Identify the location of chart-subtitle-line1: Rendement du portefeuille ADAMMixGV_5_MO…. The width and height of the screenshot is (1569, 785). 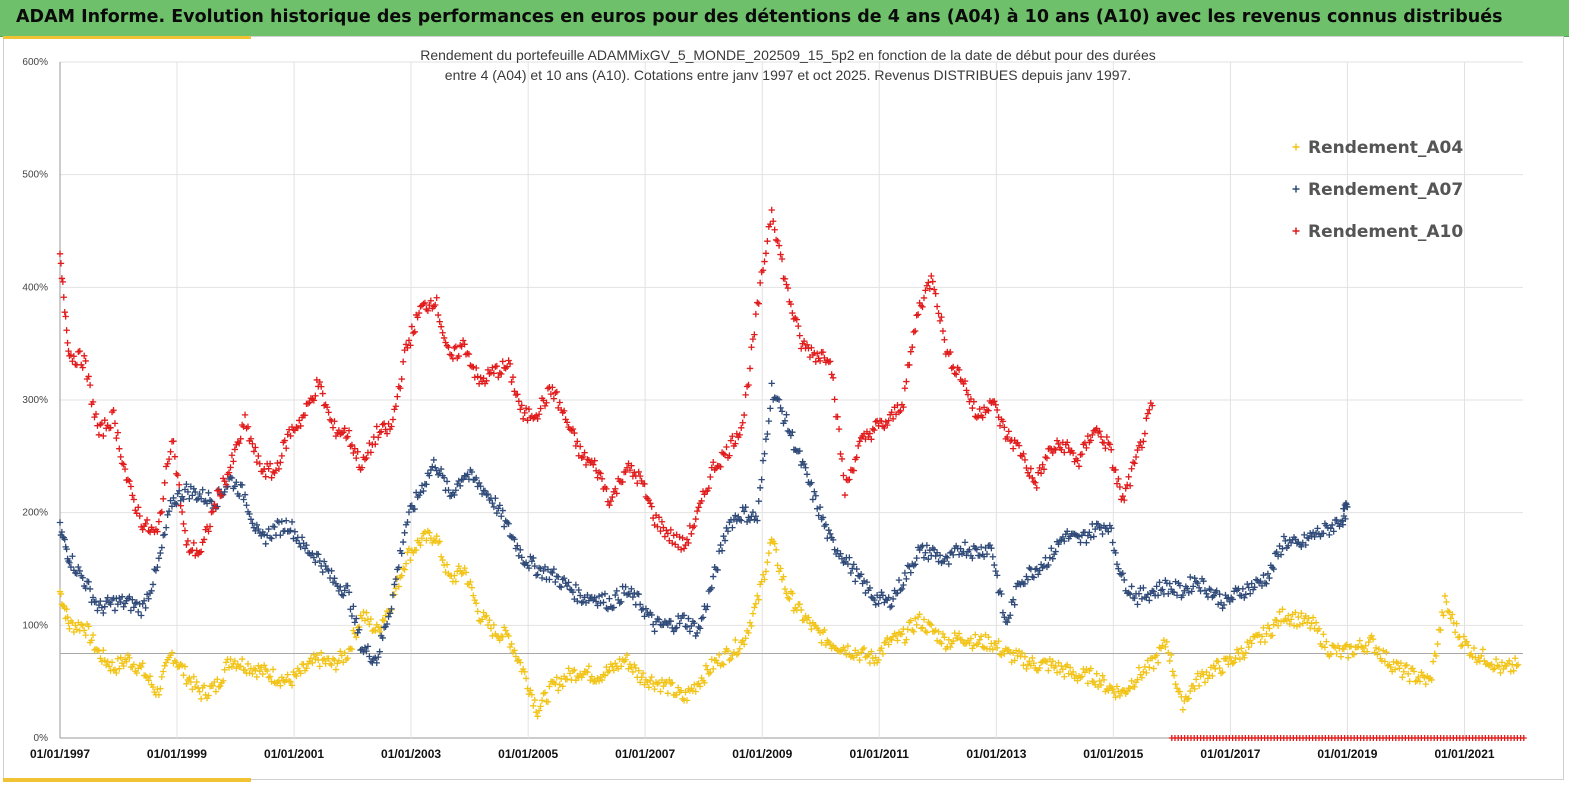
(788, 55).